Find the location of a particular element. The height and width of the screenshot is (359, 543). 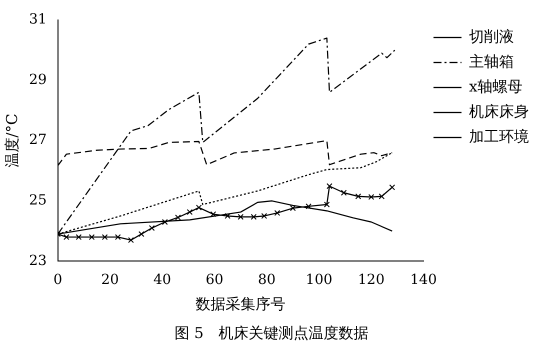

caption: 图 5 机床关键测点温度数据 is located at coordinates (271, 333).